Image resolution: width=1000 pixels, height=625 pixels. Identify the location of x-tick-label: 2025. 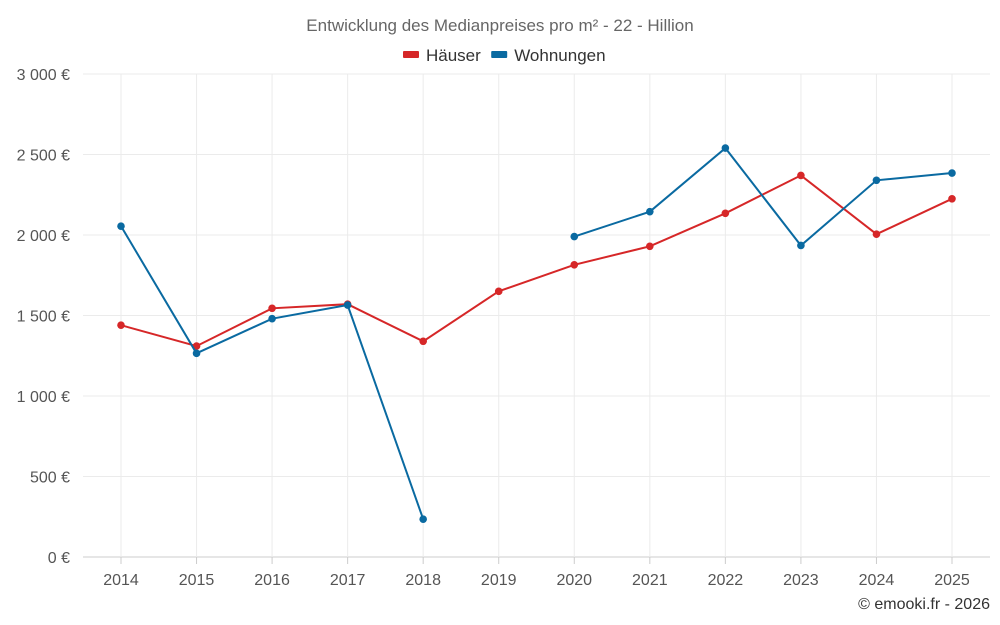
(952, 580).